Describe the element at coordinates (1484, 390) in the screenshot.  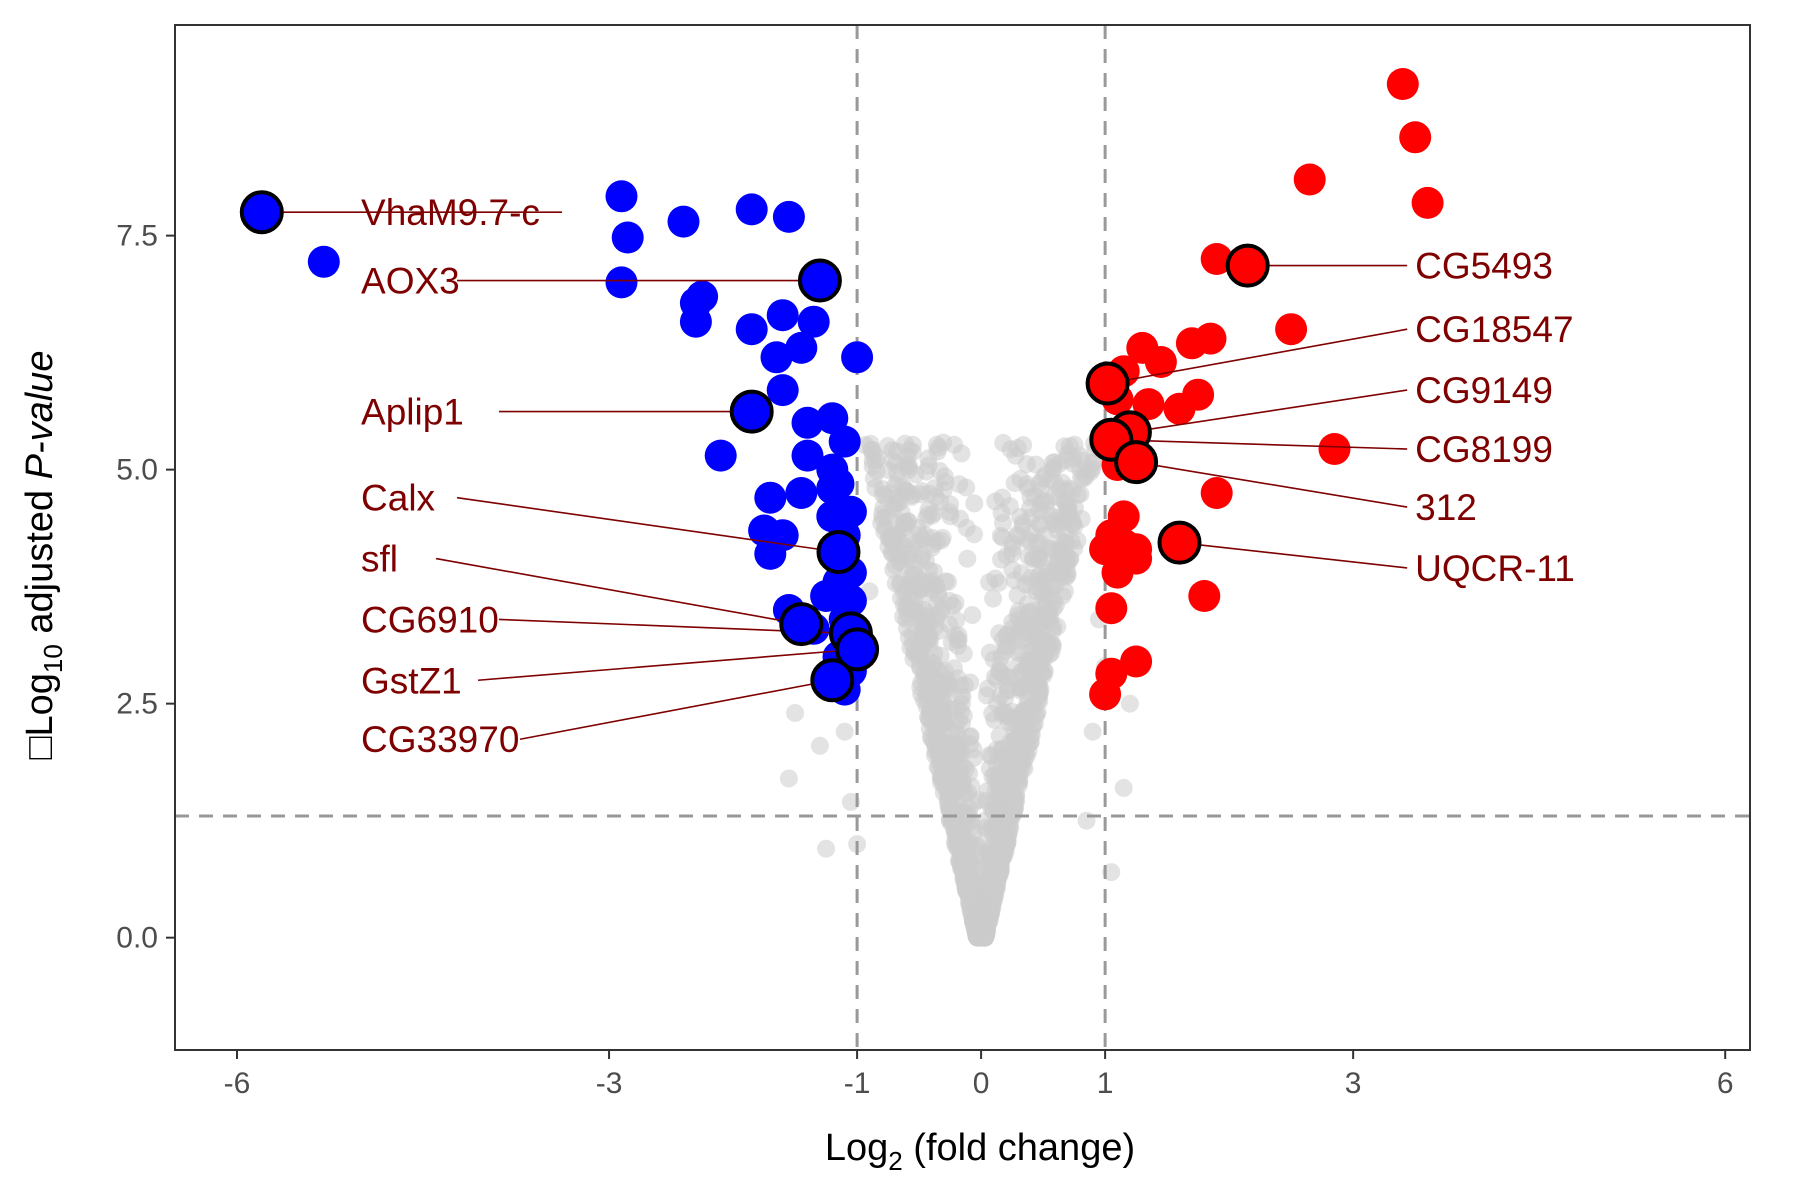
I see `gene-label: CG9149` at that location.